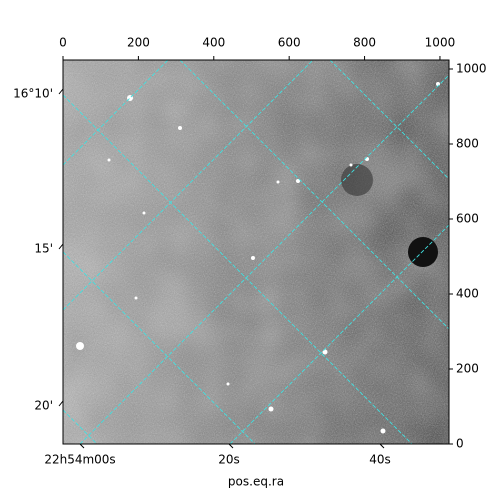  What do you see at coordinates (256, 482) in the screenshot?
I see `x-axis-label: pos.eq.ra` at bounding box center [256, 482].